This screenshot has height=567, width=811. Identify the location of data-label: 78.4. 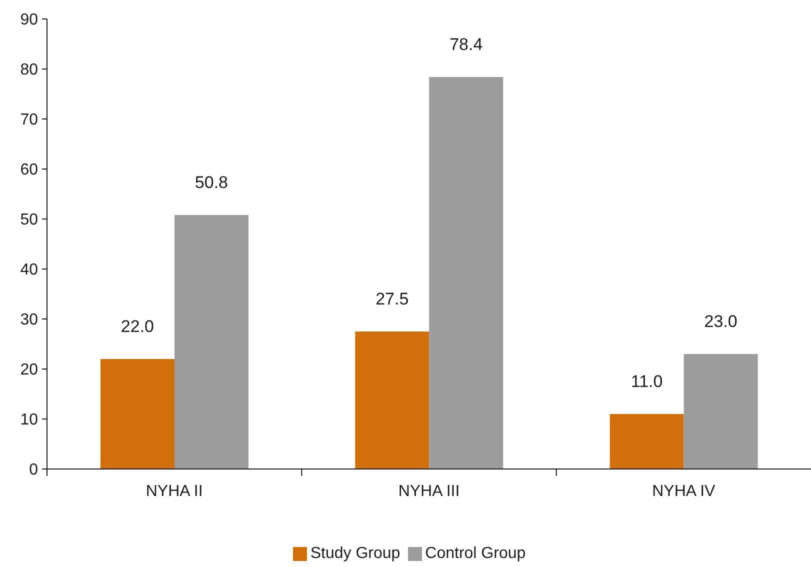
(466, 44).